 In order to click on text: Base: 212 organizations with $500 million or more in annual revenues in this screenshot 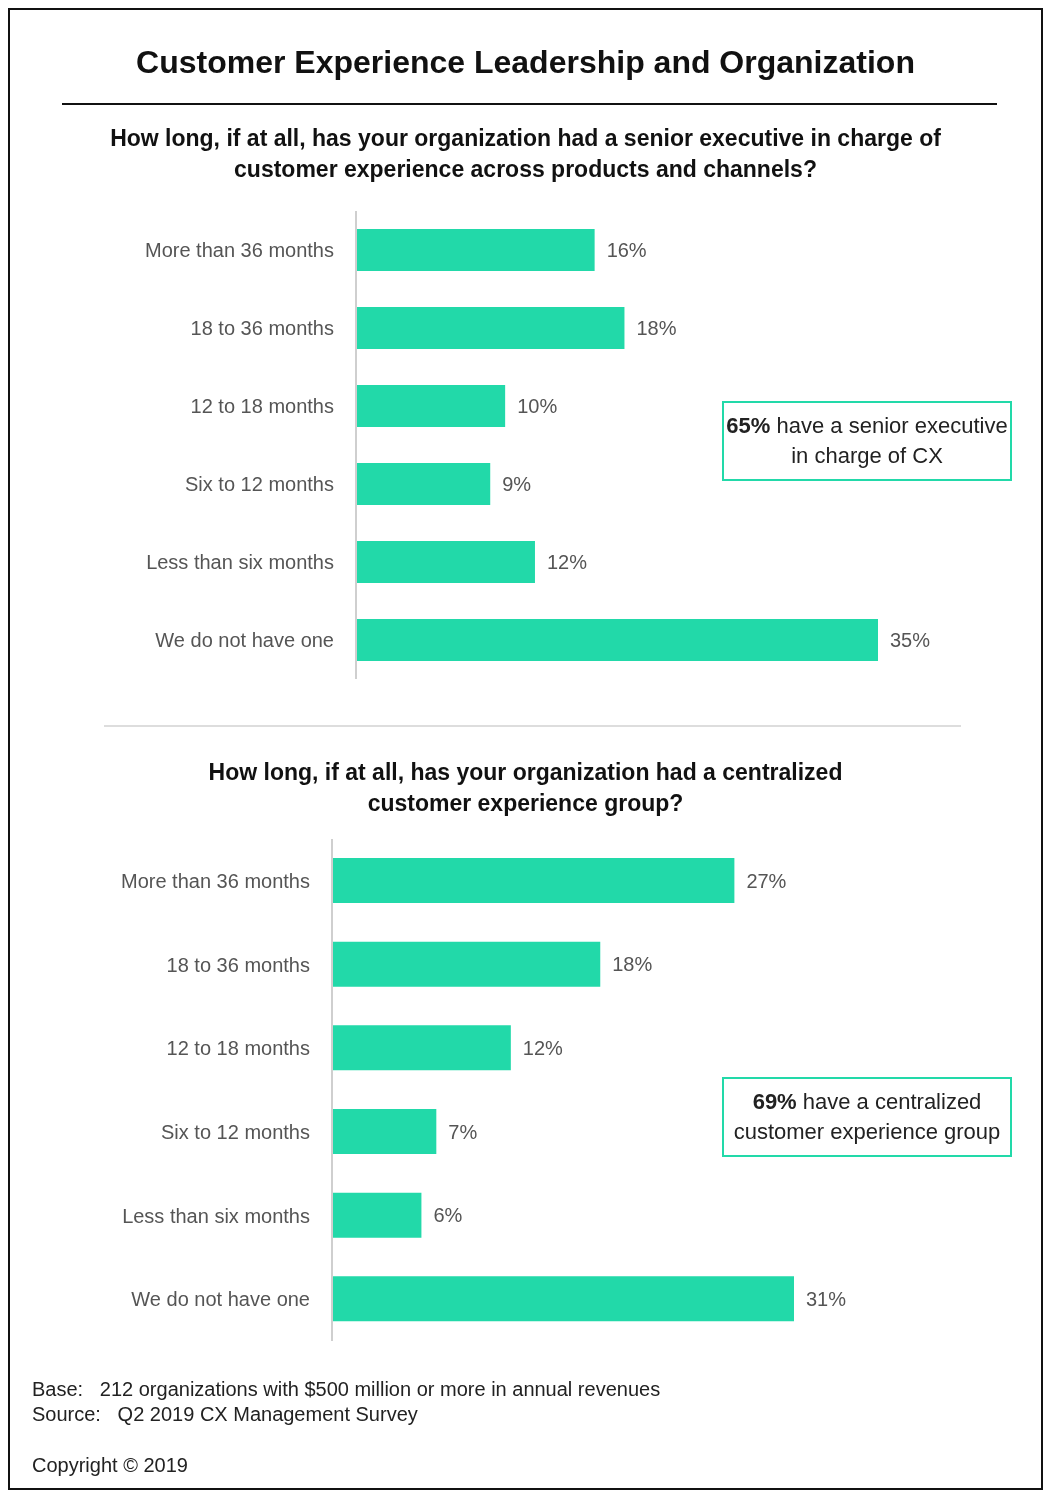, I will do `click(347, 1389)`.